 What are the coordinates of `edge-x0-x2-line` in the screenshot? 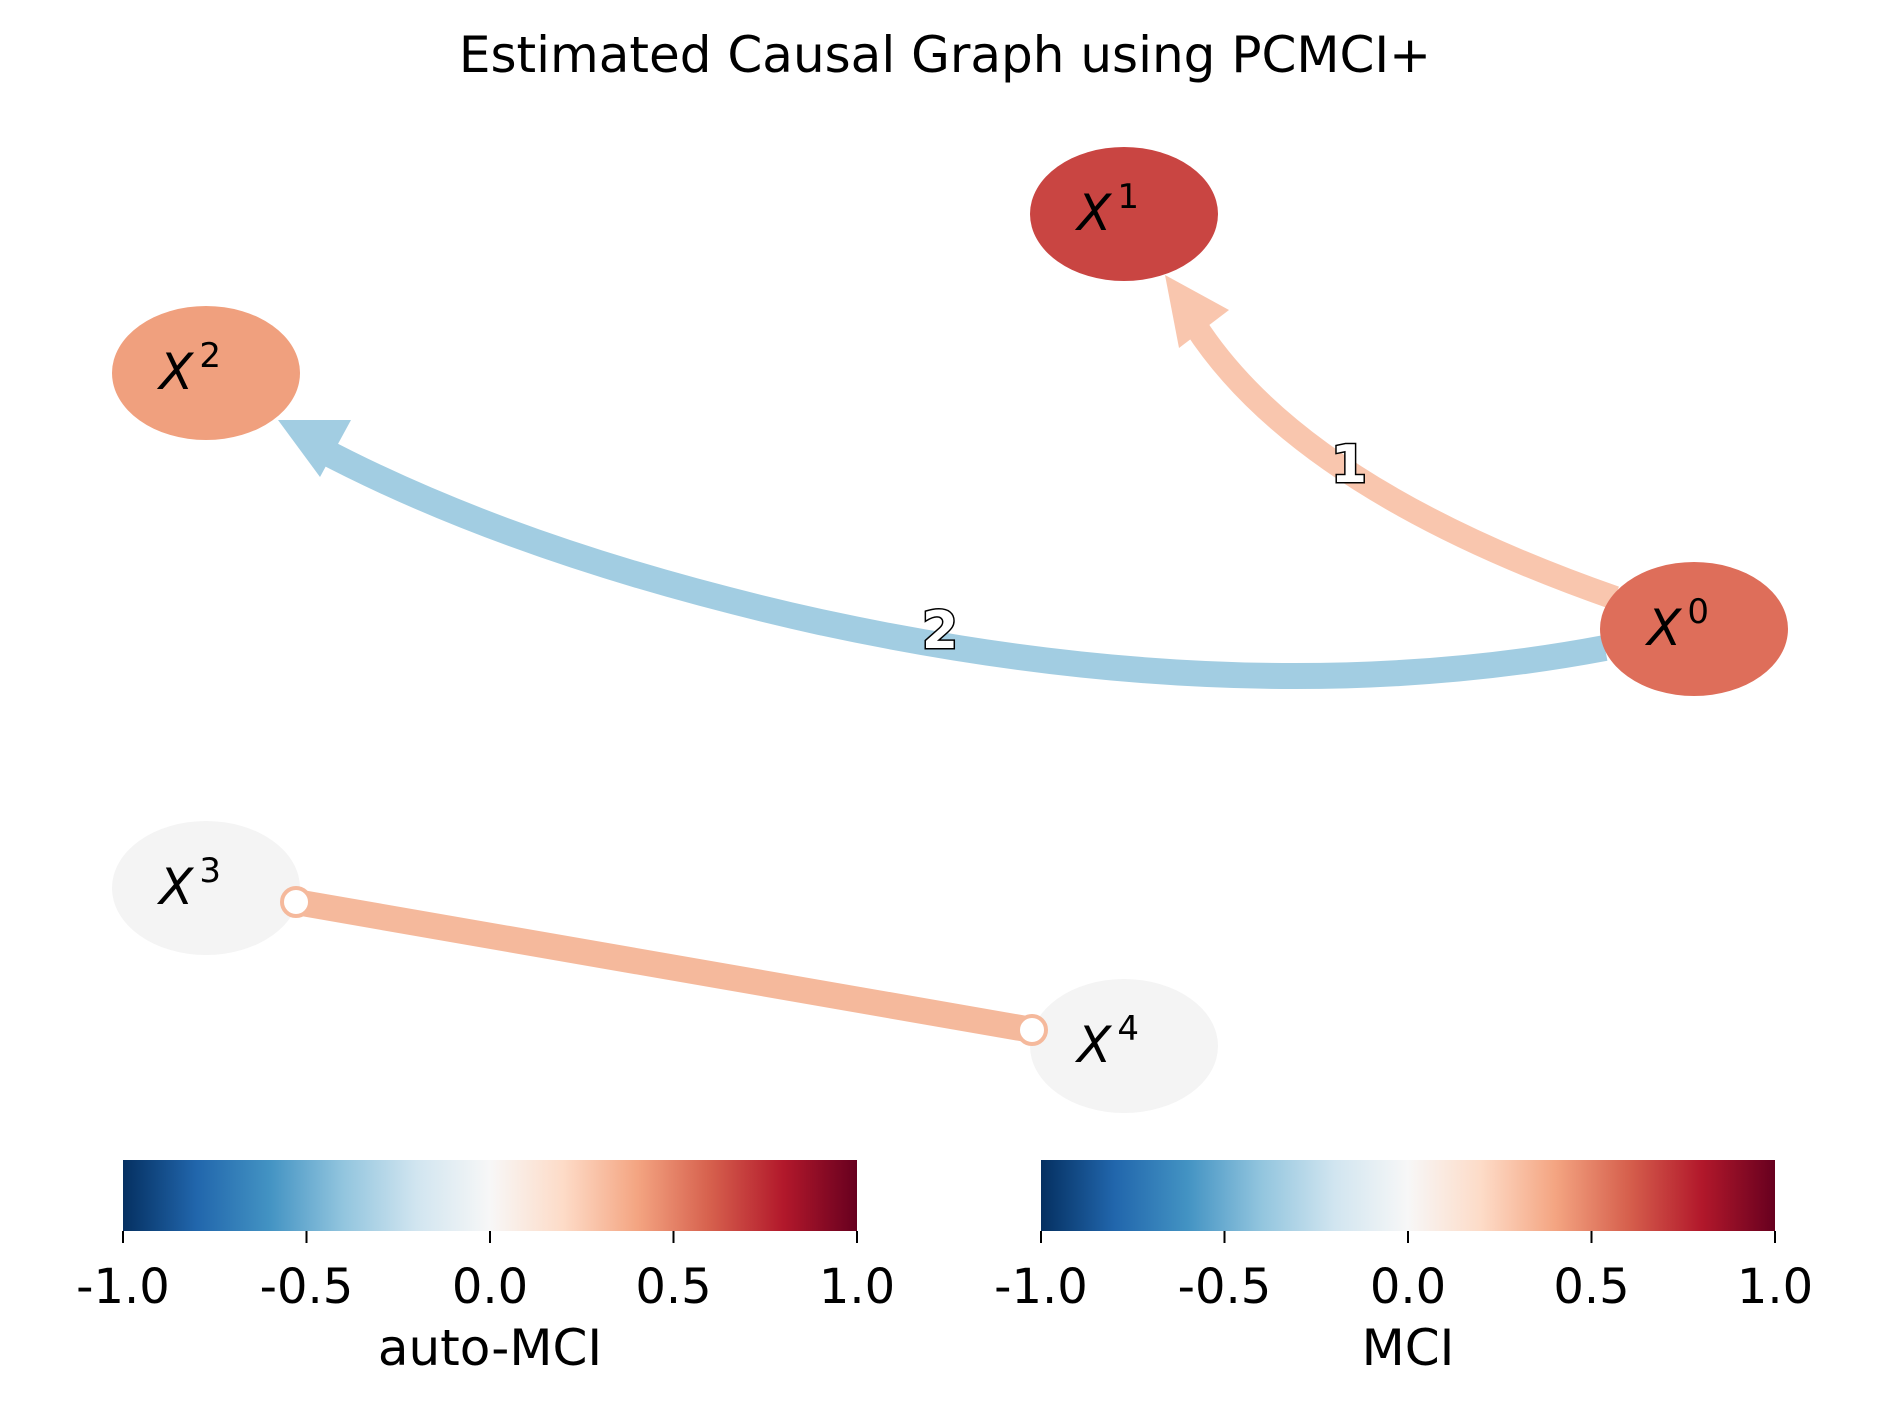 It's located at (959, 563).